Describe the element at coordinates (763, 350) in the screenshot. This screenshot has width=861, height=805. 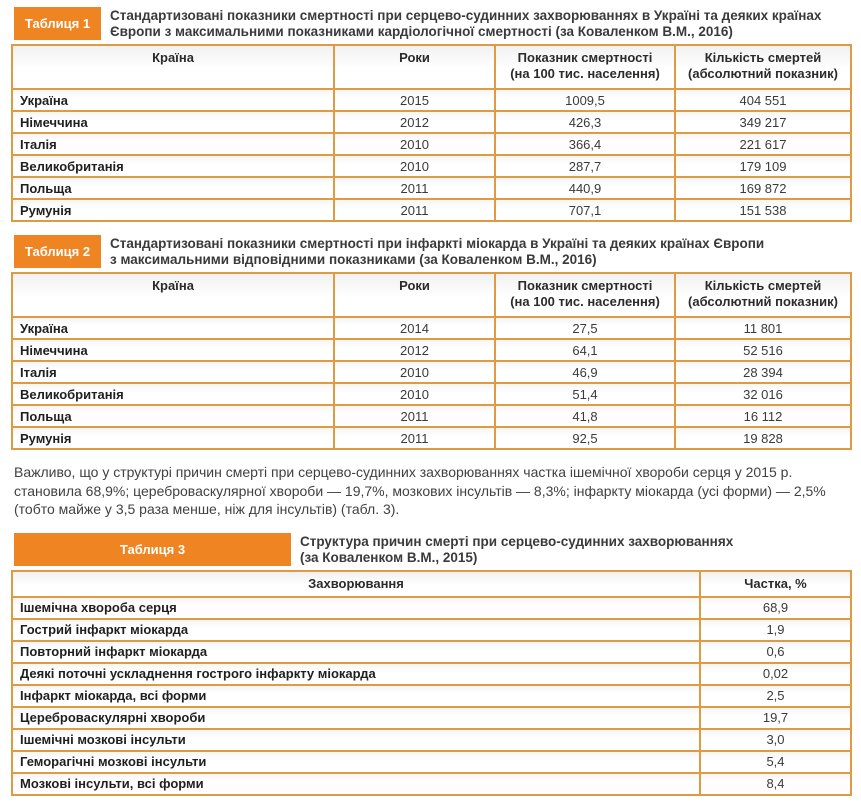
I see `deaths-cell: 52 516` at that location.